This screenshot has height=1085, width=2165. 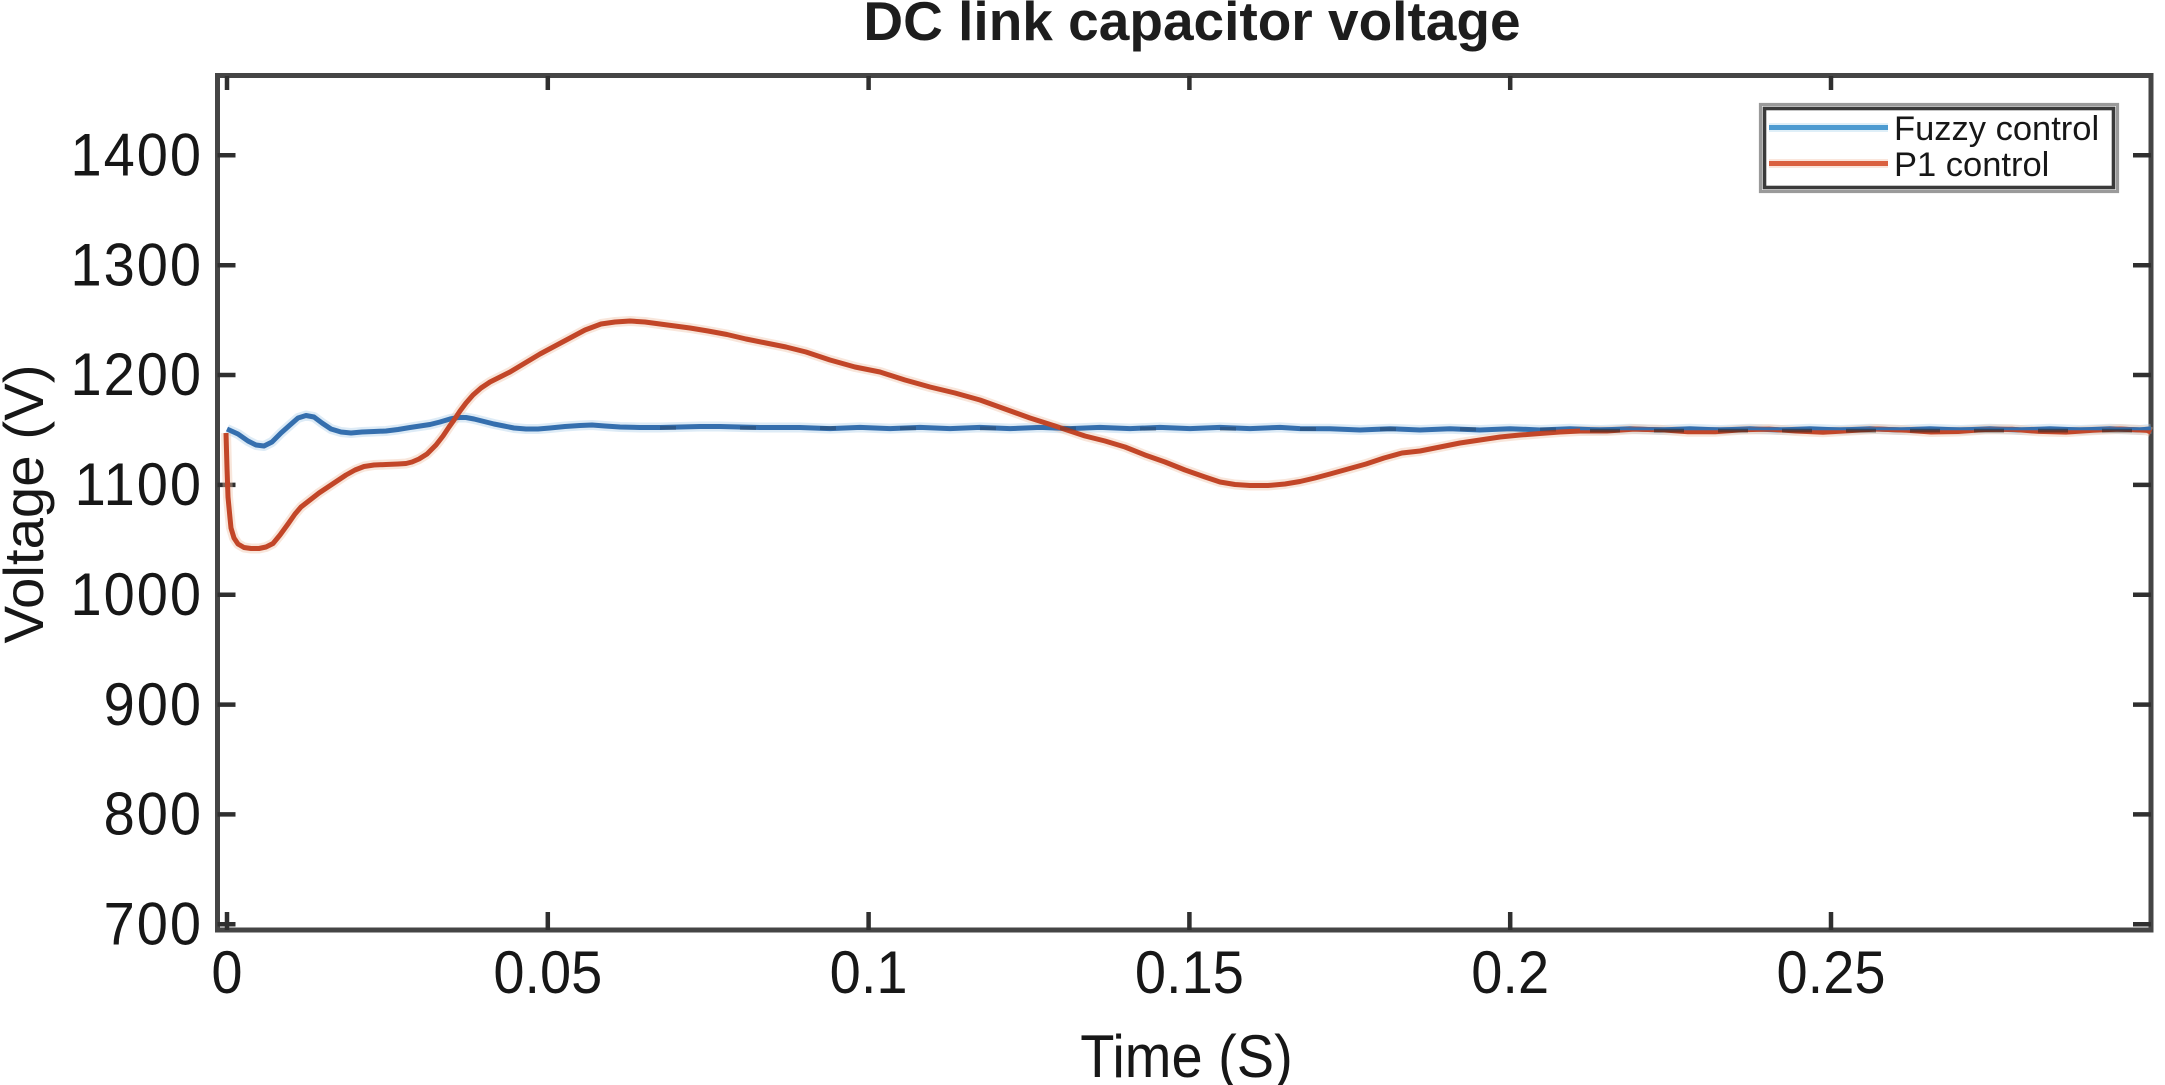 What do you see at coordinates (136, 374) in the screenshot?
I see `svg-text: 1200` at bounding box center [136, 374].